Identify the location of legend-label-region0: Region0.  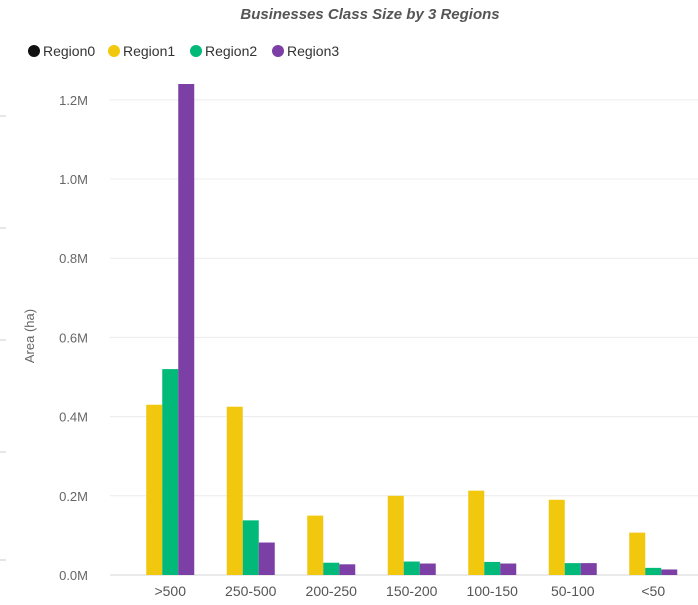
(69, 51).